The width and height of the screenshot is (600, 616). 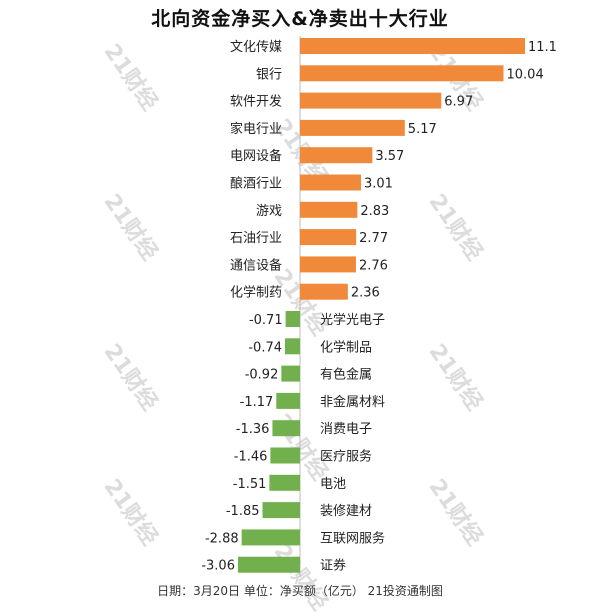 I want to click on category-label-19: 证券, so click(x=333, y=566).